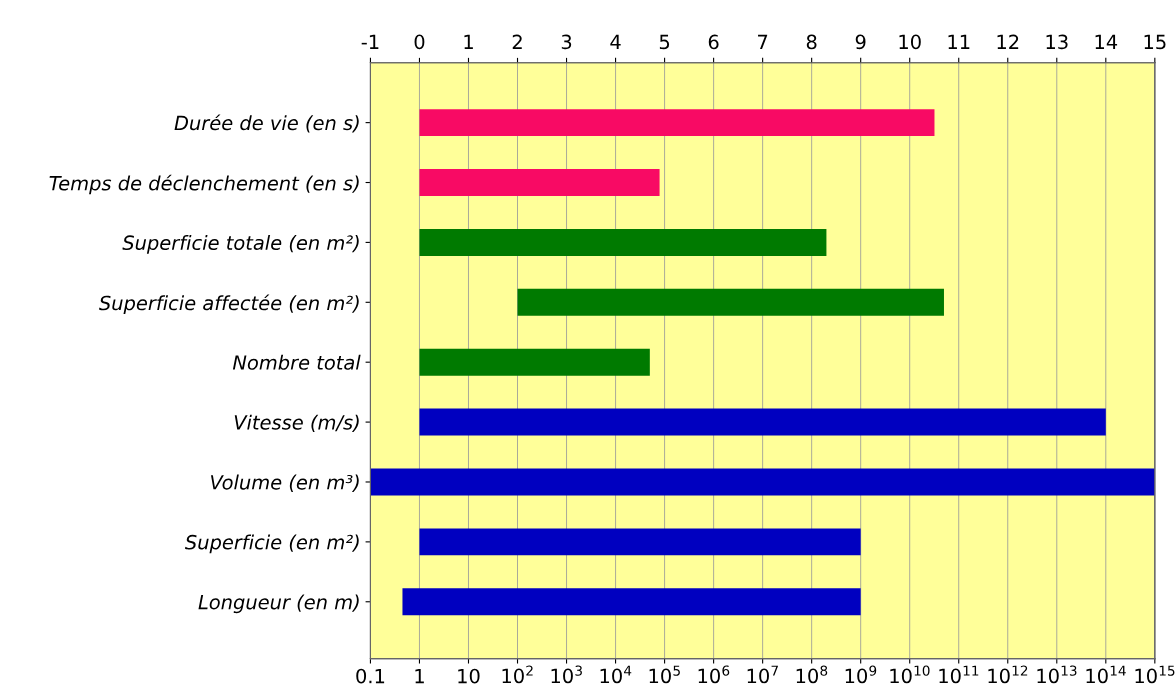  I want to click on x2-tick-label: 4, so click(615, 41).